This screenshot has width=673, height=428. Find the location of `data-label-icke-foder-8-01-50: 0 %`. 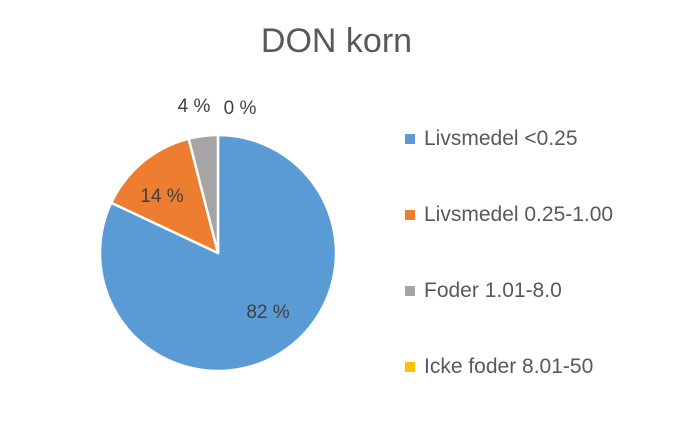

data-label-icke-foder-8-01-50: 0 % is located at coordinates (240, 108).